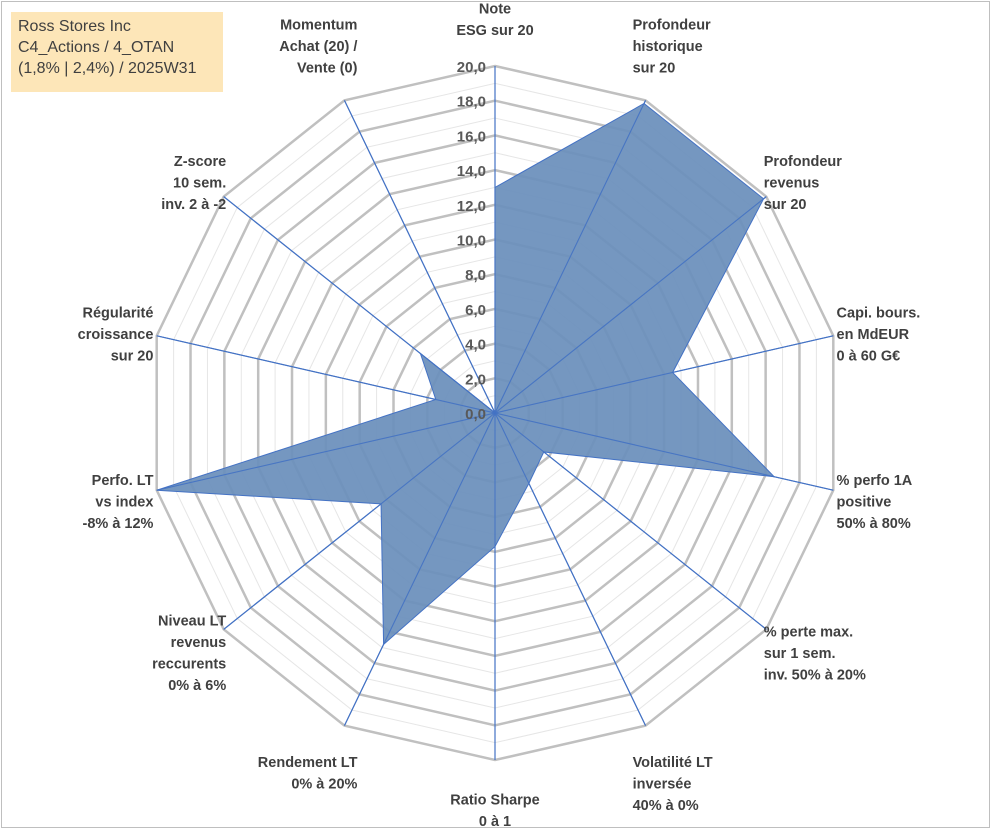  Describe the element at coordinates (475, 275) in the screenshot. I see `tick-label: 8,0` at that location.